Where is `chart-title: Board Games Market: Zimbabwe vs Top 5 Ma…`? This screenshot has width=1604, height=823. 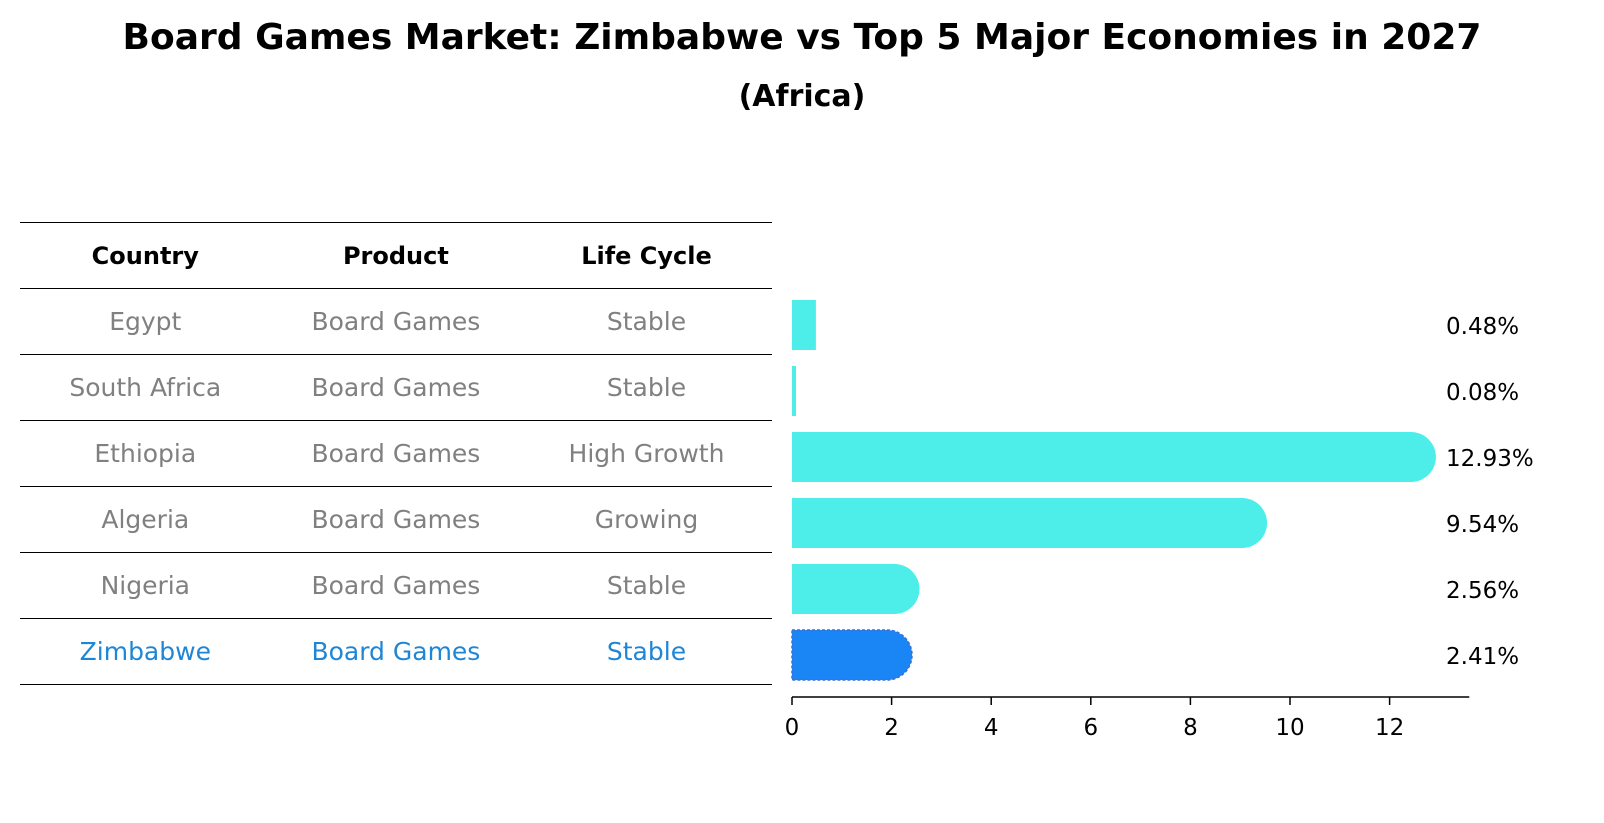
chart-title: Board Games Market: Zimbabwe vs Top 5 Ma… is located at coordinates (802, 37).